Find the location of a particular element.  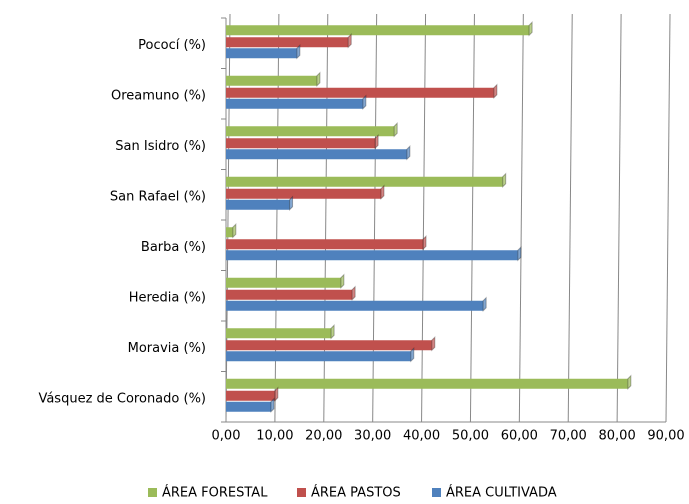

x-tick-label: 10,00 is located at coordinates (274, 436).